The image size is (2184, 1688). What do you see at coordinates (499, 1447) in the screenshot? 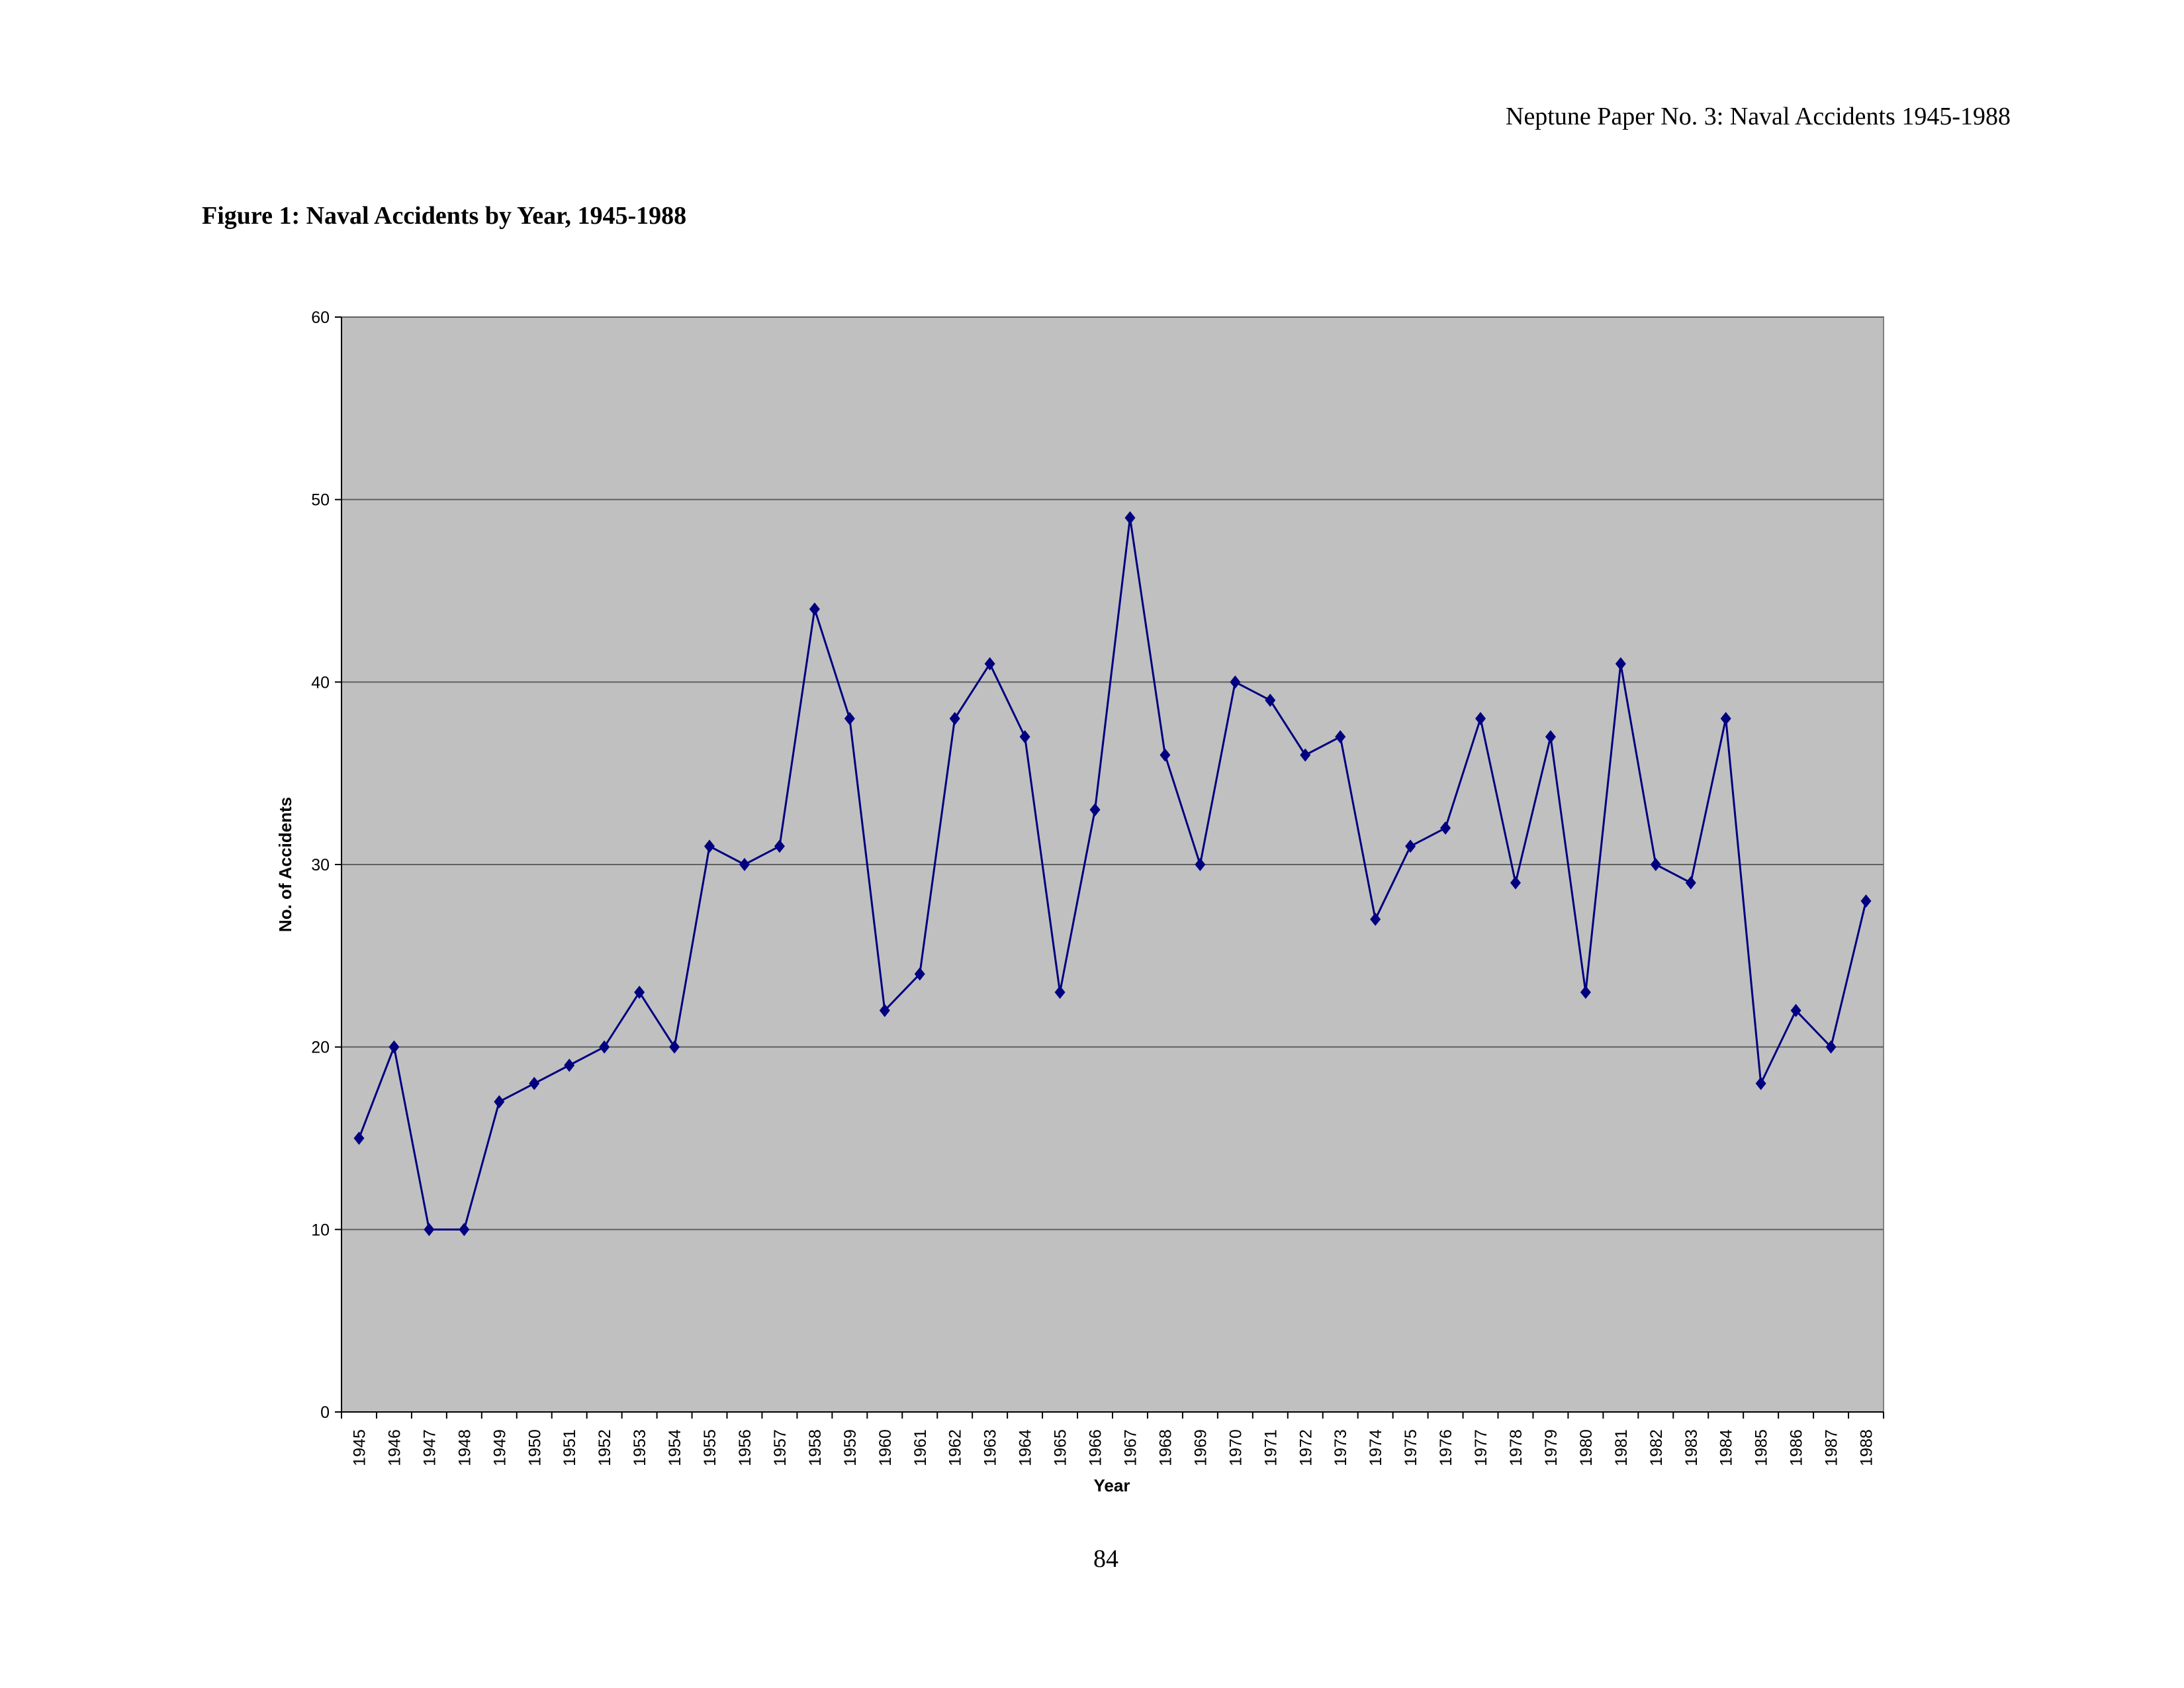
I see `x-tick-label: 1949` at bounding box center [499, 1447].